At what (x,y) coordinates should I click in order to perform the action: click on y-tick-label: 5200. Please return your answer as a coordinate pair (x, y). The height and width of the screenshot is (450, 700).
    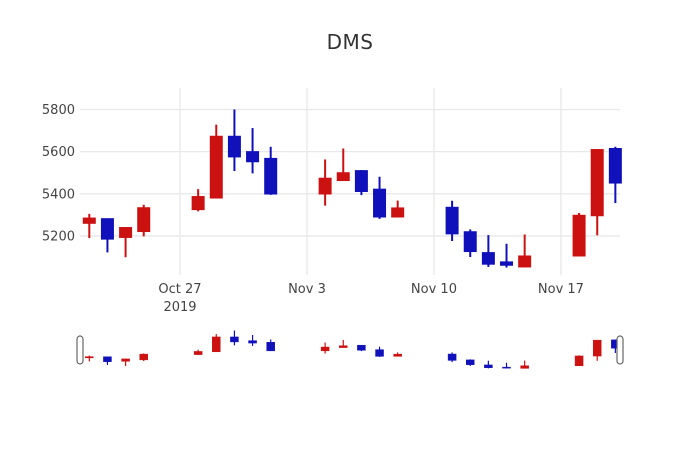
    Looking at the image, I should click on (58, 236).